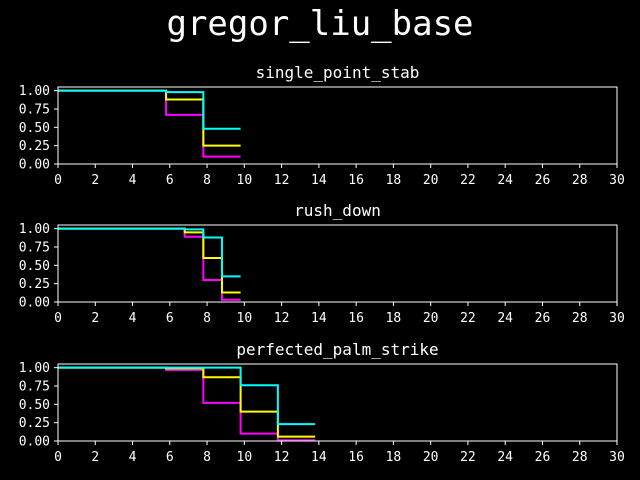 This screenshot has width=640, height=480. I want to click on subplot-title: perfected_palm_strike, so click(337, 349).